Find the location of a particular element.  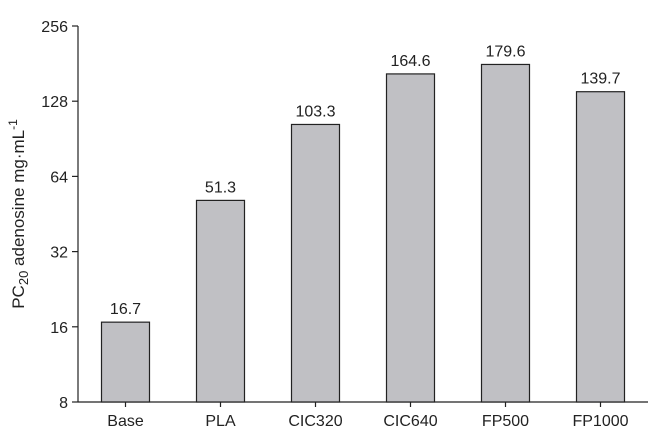

y-tick-label: 128 is located at coordinates (54, 102).